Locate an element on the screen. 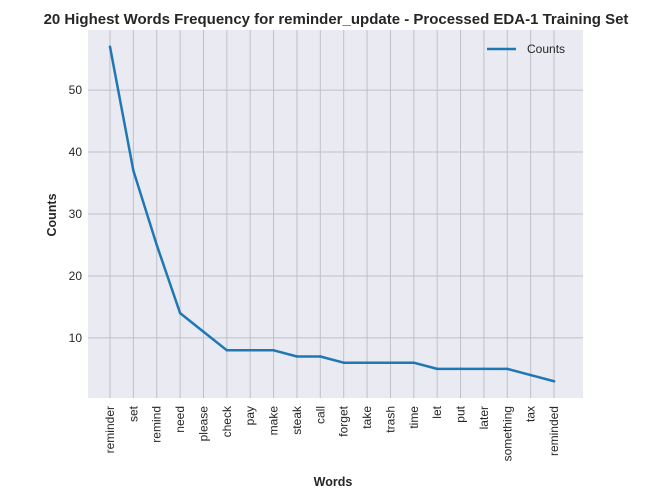  x-tick-label: remind is located at coordinates (157, 424).